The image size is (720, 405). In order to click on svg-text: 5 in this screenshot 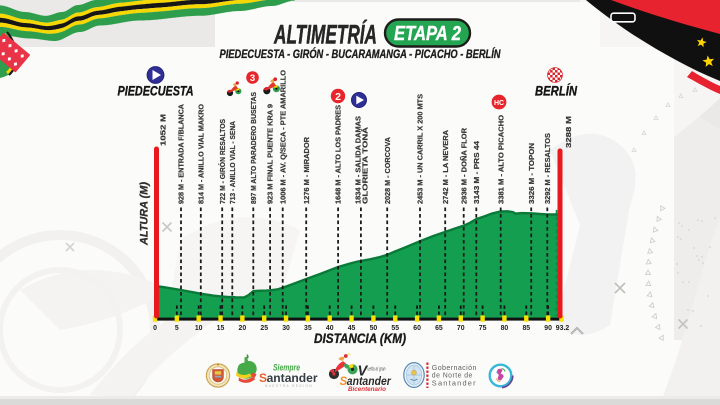, I will do `click(177, 328)`.